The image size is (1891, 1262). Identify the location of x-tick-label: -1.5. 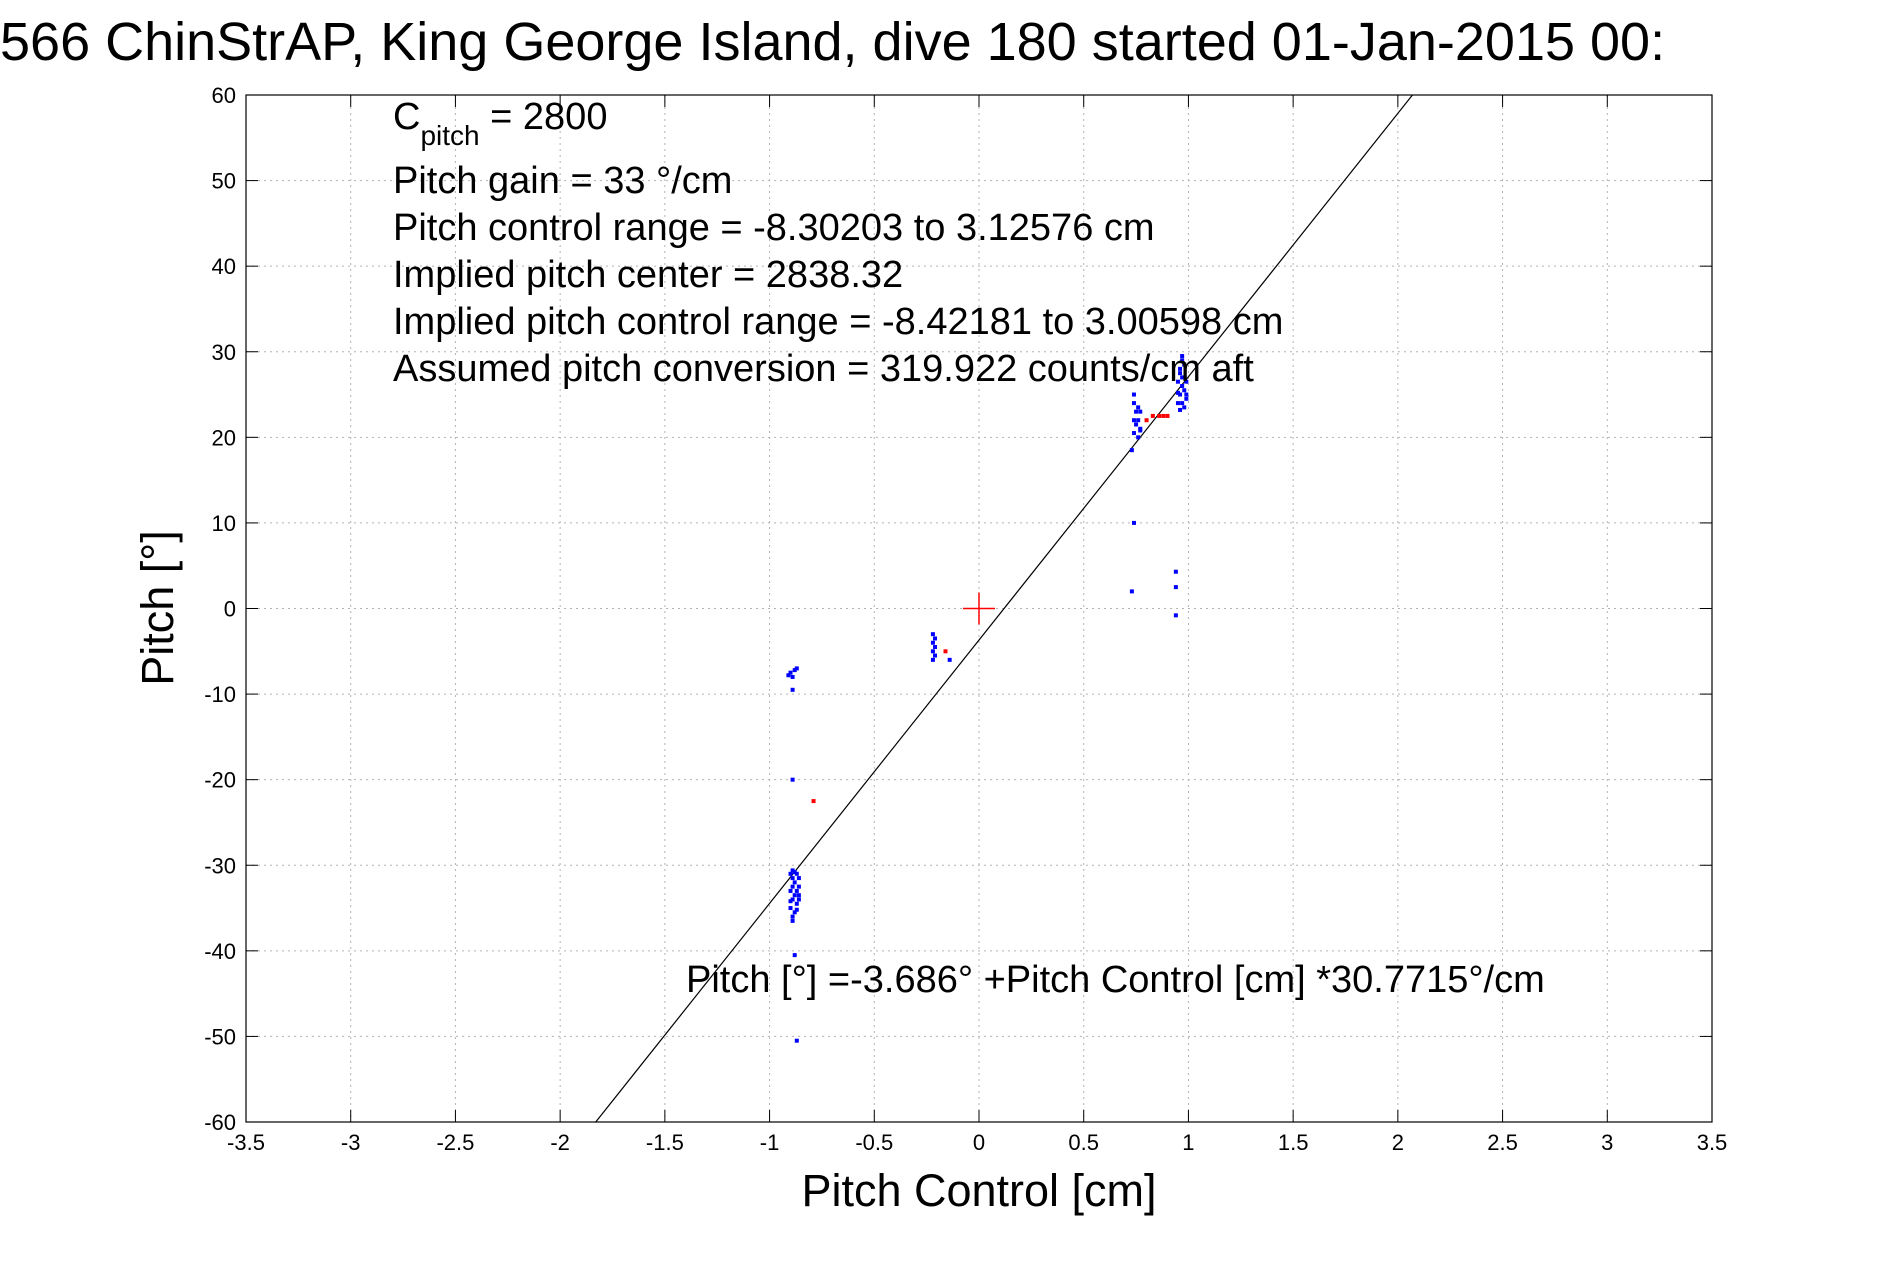
(665, 1142).